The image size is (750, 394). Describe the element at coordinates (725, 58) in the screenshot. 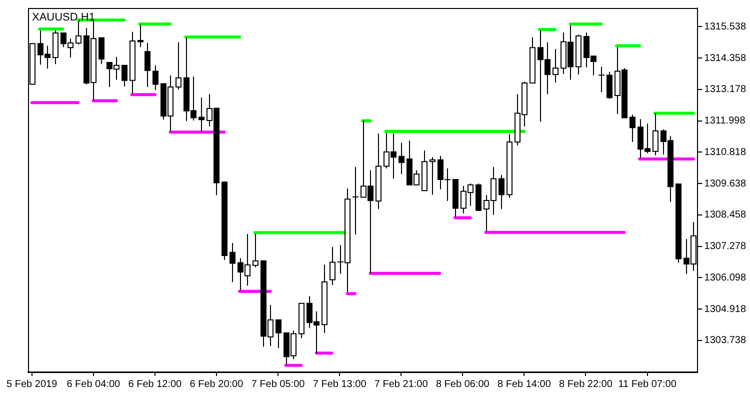

I see `y-tick-label: 1314.358` at that location.